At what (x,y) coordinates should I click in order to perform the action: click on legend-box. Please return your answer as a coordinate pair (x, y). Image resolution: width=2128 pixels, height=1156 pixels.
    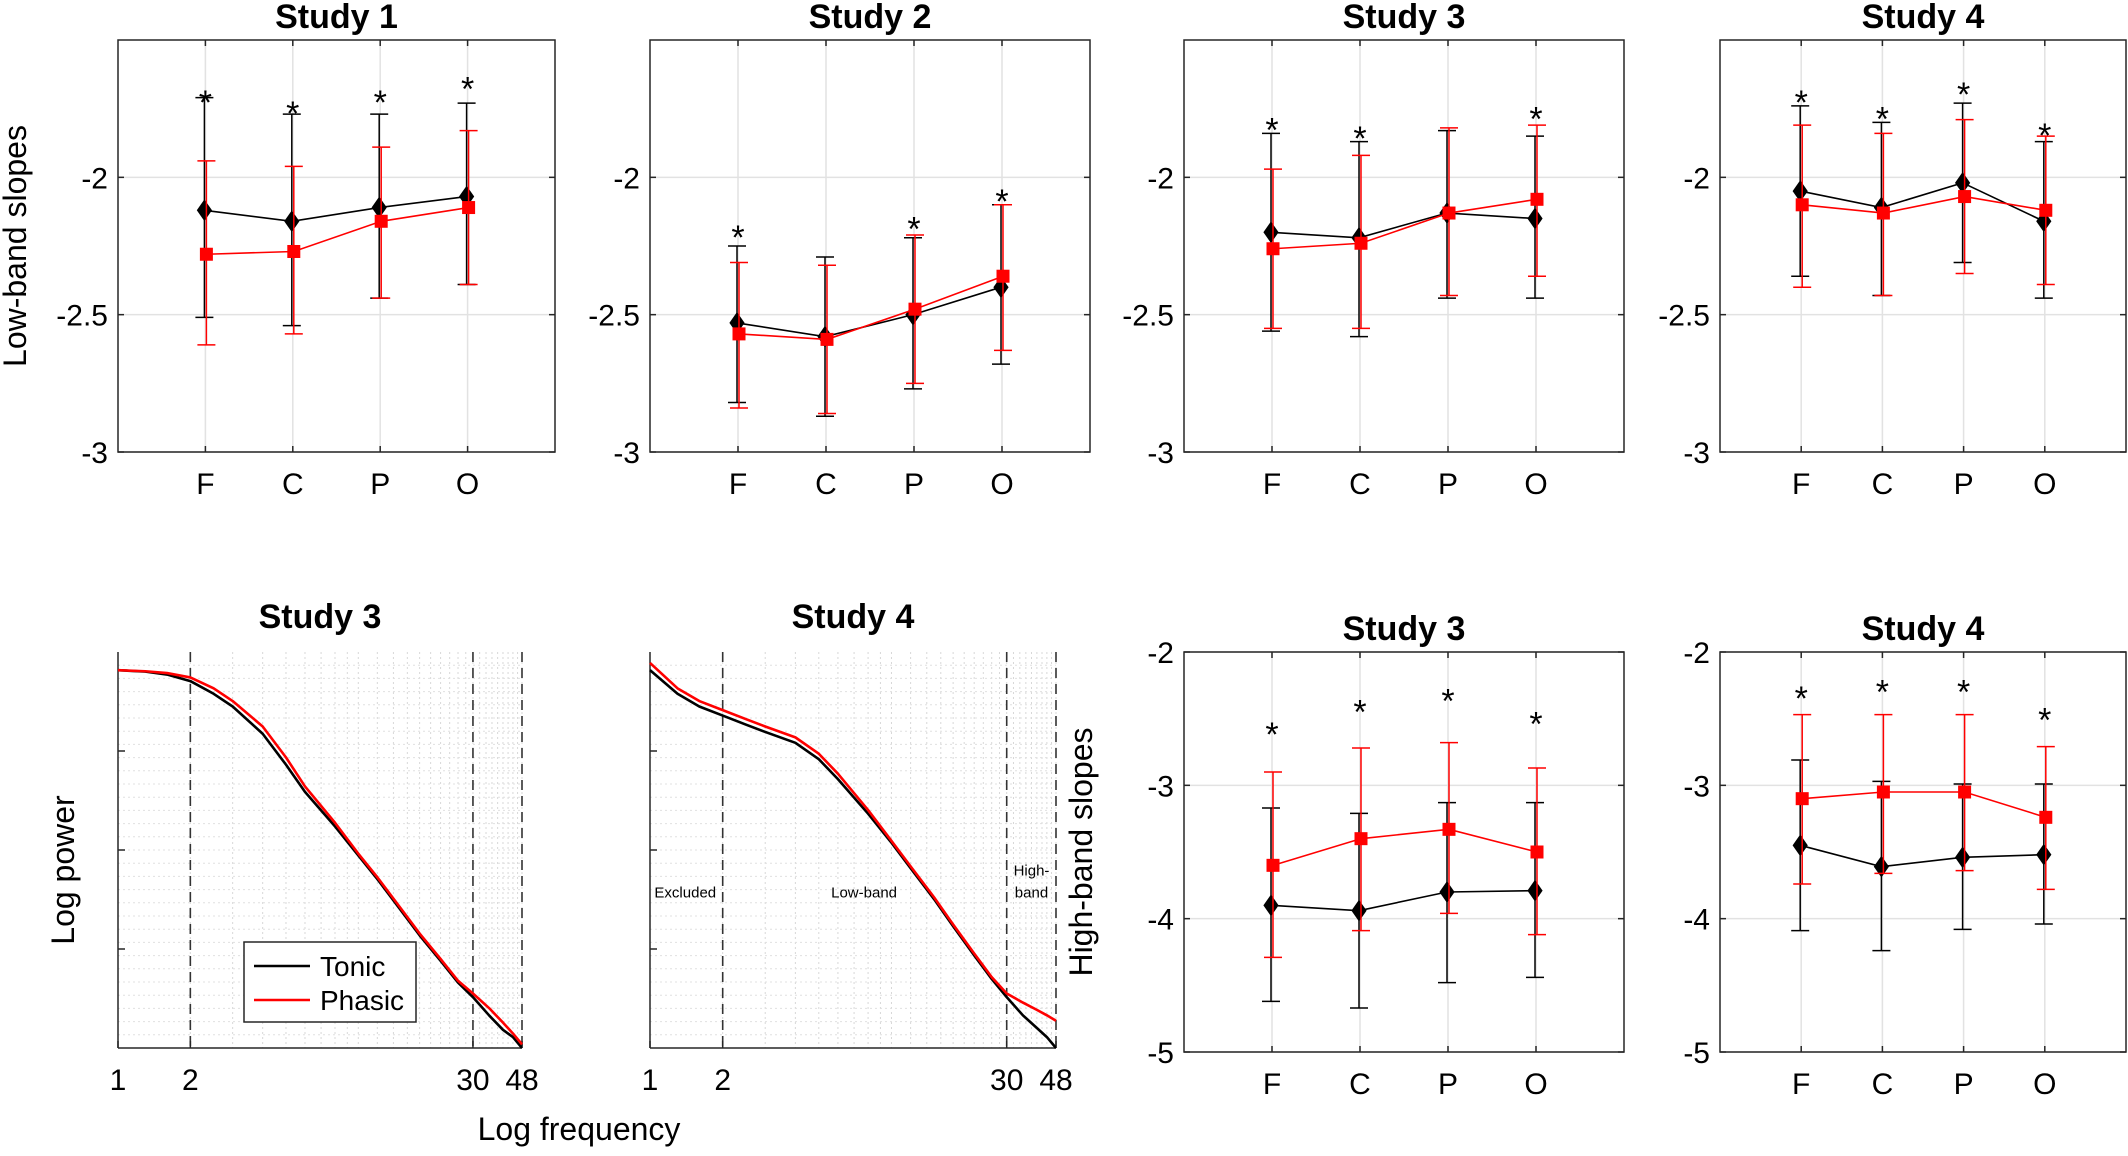
    Looking at the image, I should click on (330, 982).